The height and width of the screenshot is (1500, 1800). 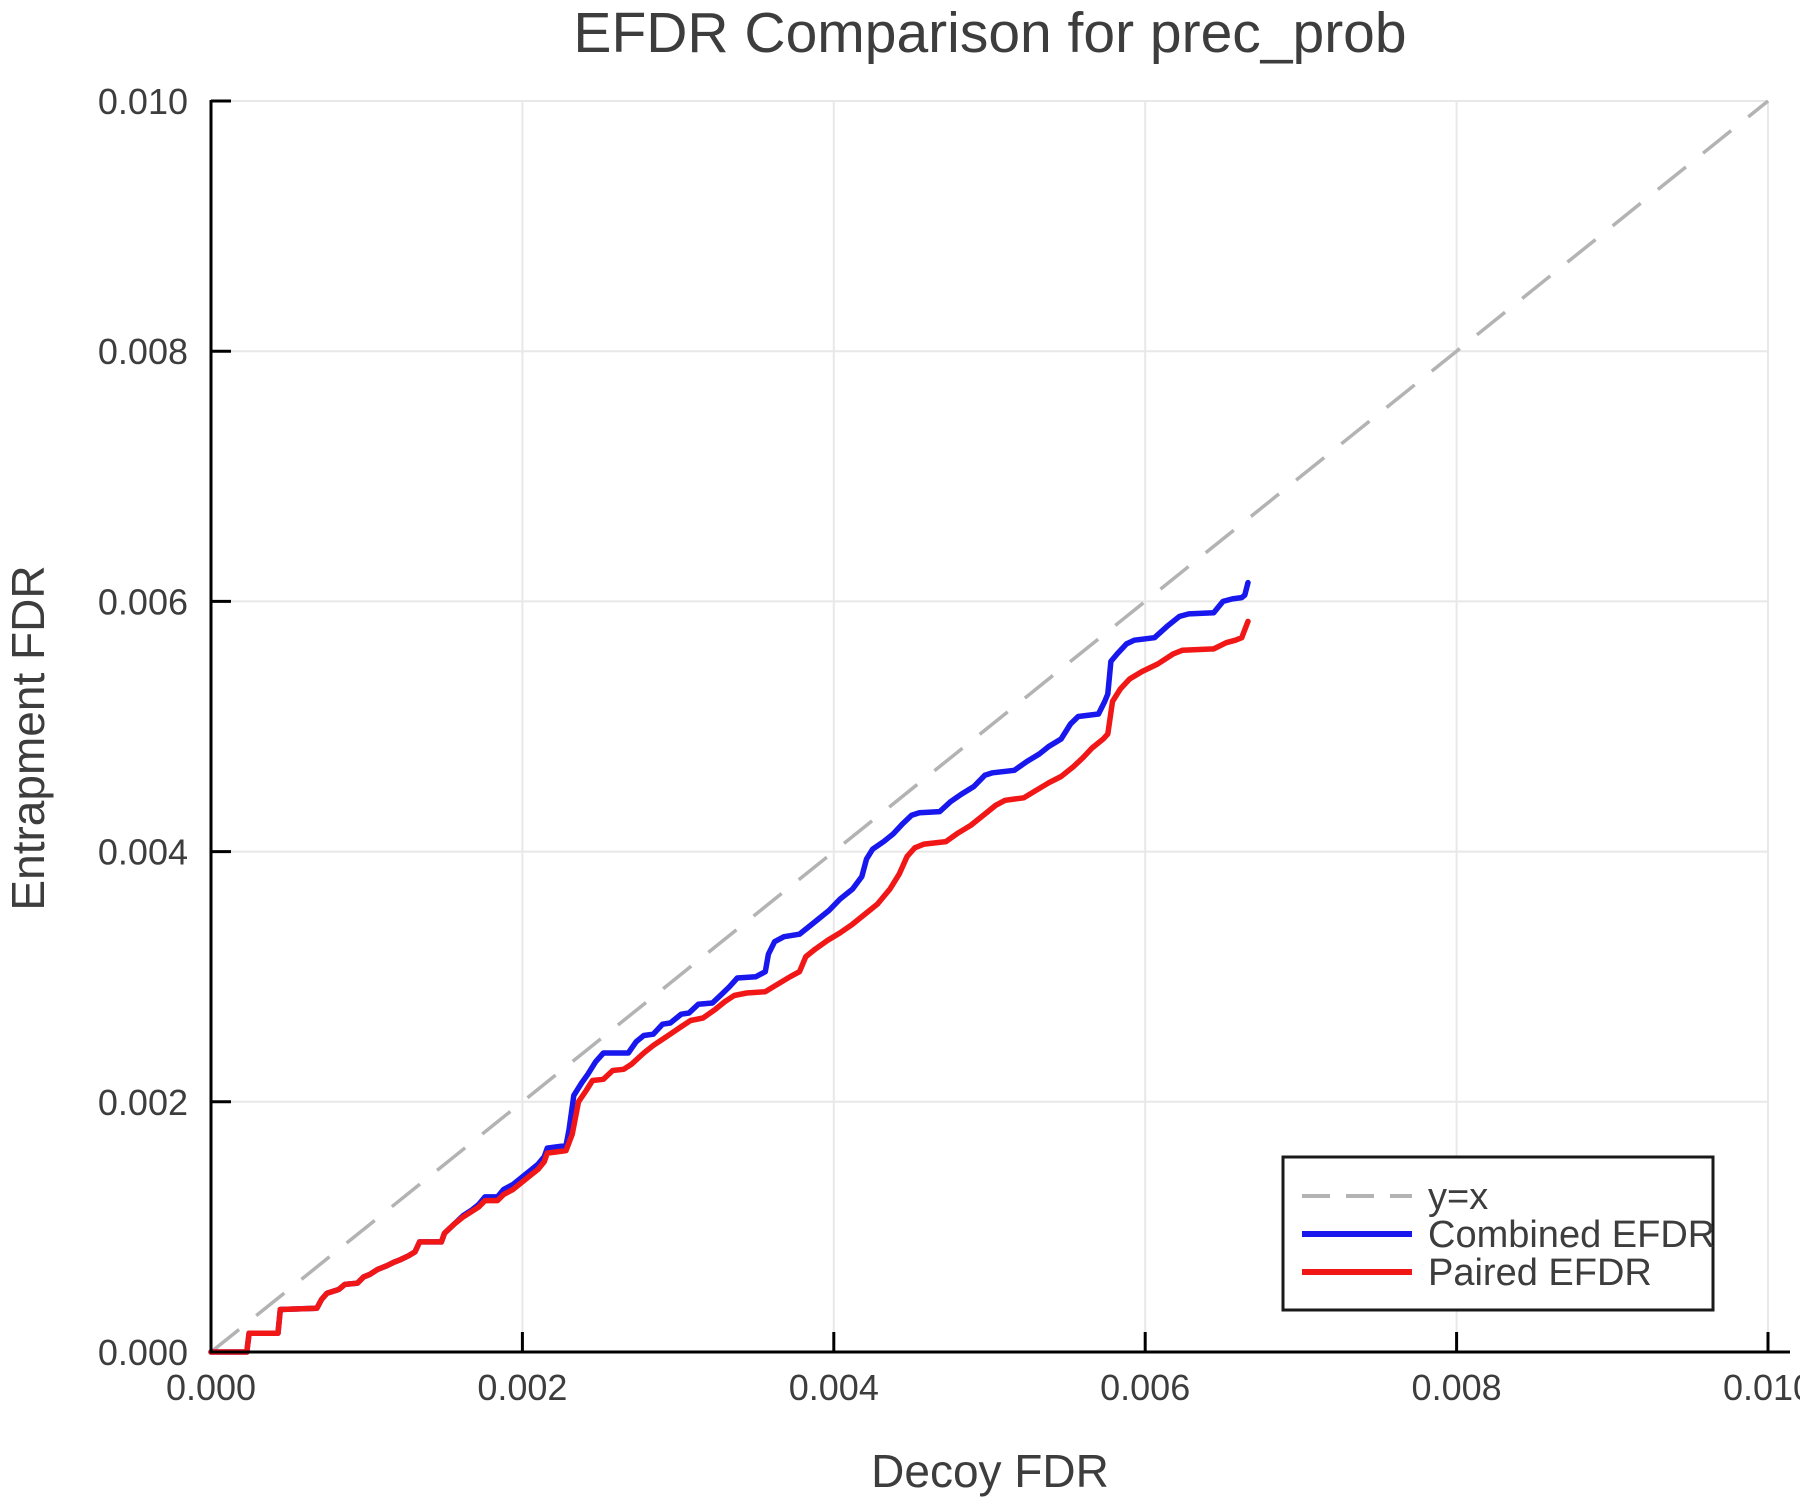 What do you see at coordinates (983, 1387) in the screenshot?
I see `x-tick-labels: 0.000 0.002 0.004 0.006 0.008 0.010` at bounding box center [983, 1387].